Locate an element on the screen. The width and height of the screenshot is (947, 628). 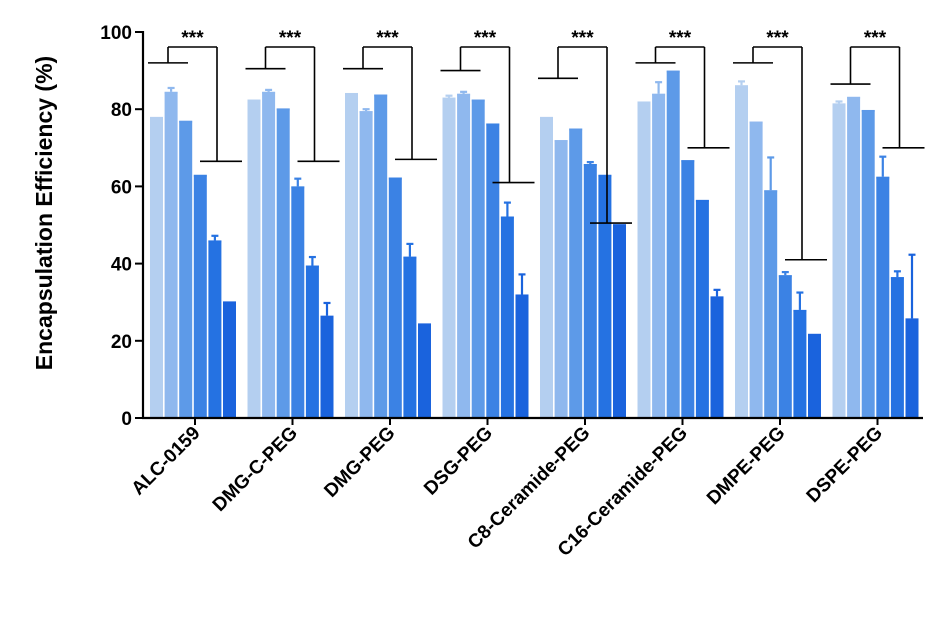
significance-label-8: *** is located at coordinates (875, 38).